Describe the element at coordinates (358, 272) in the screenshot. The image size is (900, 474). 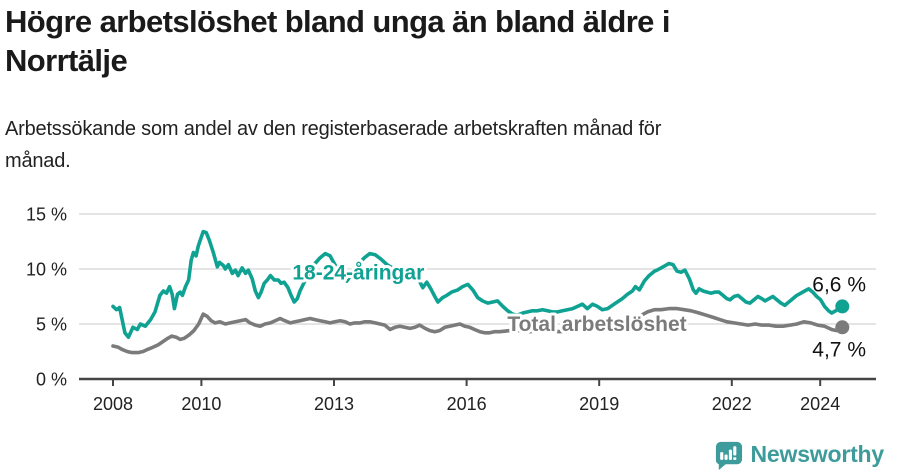
I see `series-inline-label-0: 18-24-åringar` at that location.